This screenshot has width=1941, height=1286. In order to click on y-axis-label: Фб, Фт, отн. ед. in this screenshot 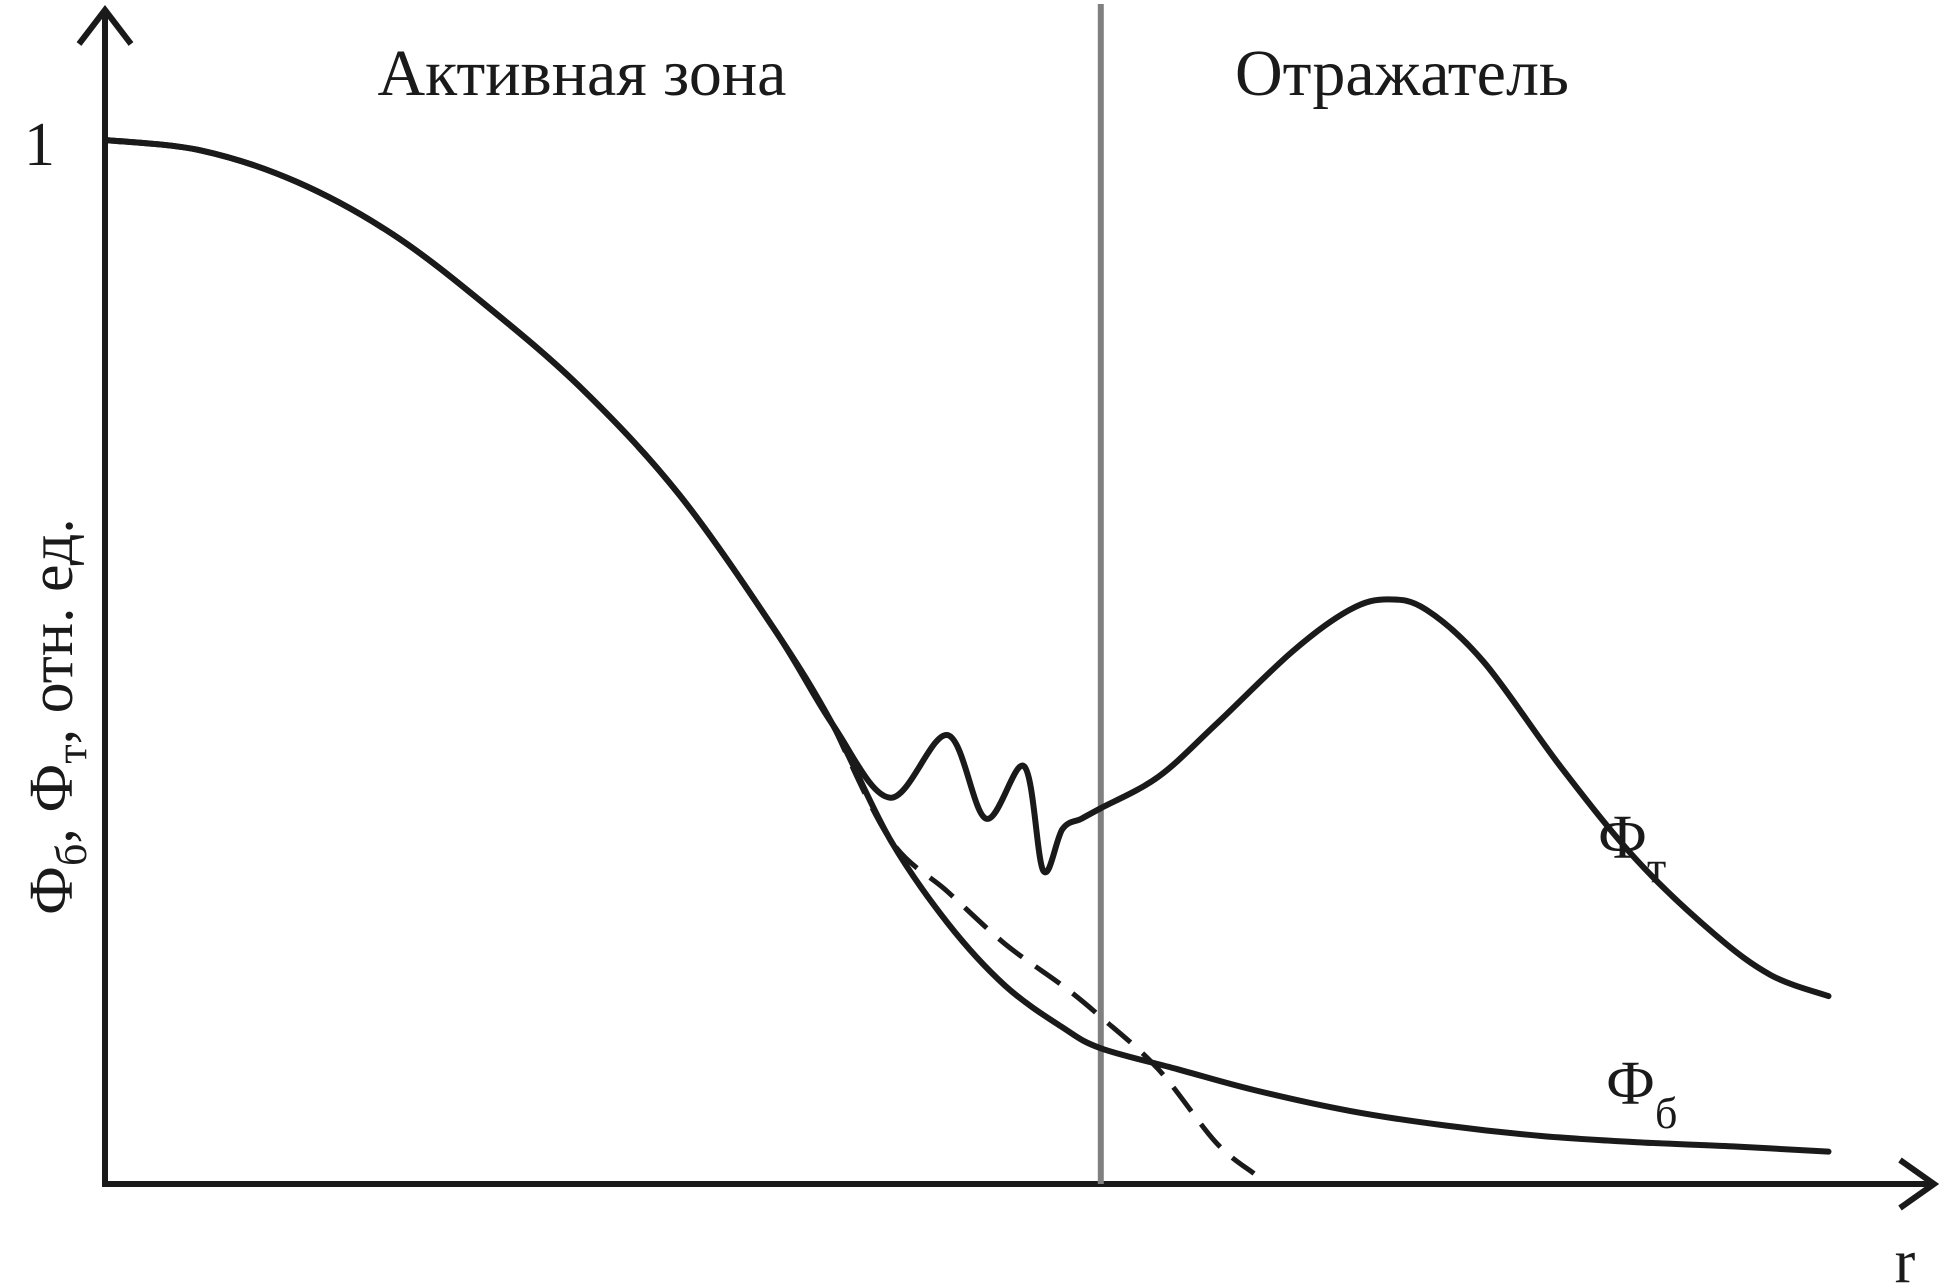, I will do `click(57, 716)`.